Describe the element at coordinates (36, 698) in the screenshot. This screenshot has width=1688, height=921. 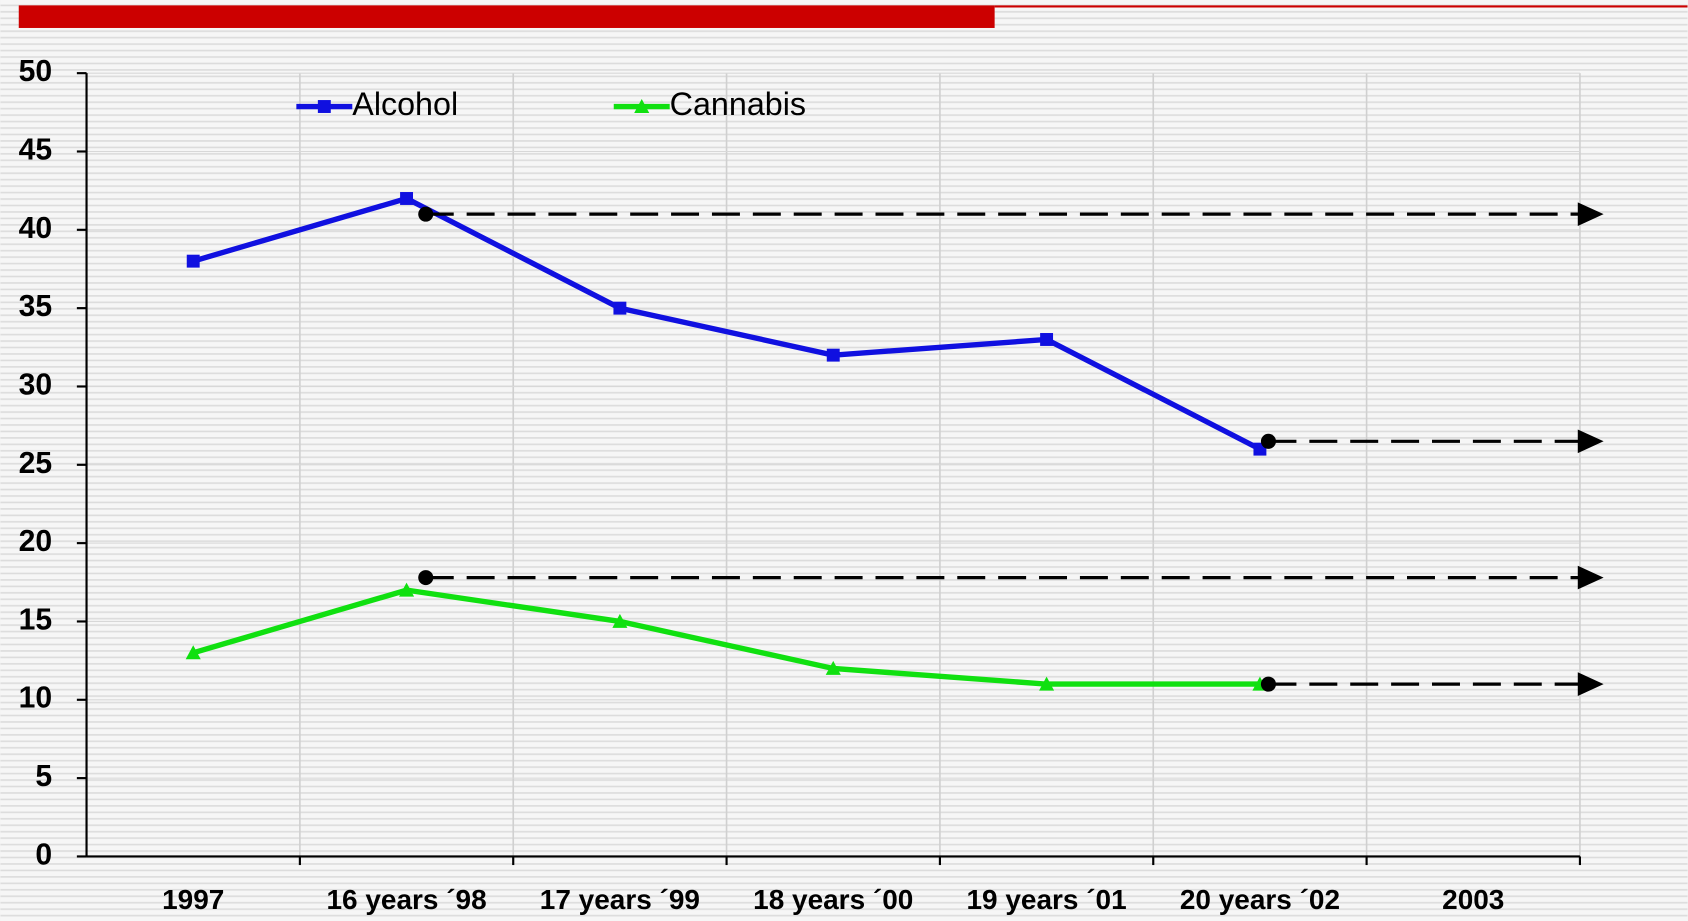
I see `y-tick-label: 10` at that location.